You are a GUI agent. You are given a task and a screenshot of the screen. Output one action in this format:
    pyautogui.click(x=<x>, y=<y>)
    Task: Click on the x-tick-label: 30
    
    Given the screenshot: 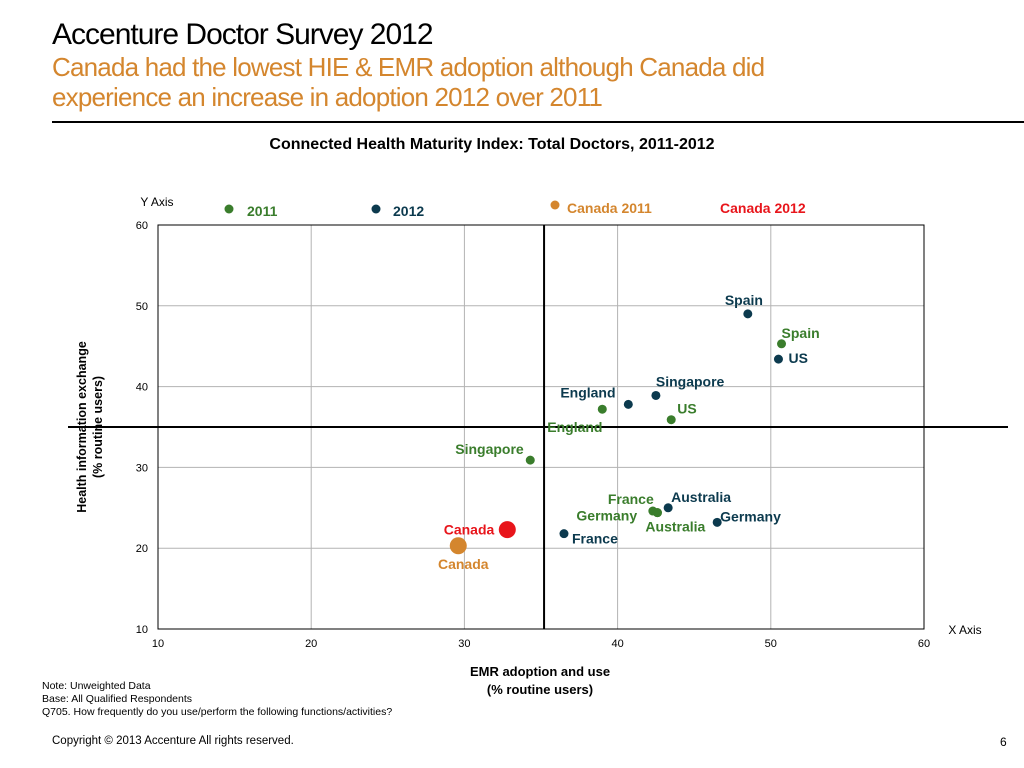 What is the action you would take?
    pyautogui.click(x=464, y=644)
    